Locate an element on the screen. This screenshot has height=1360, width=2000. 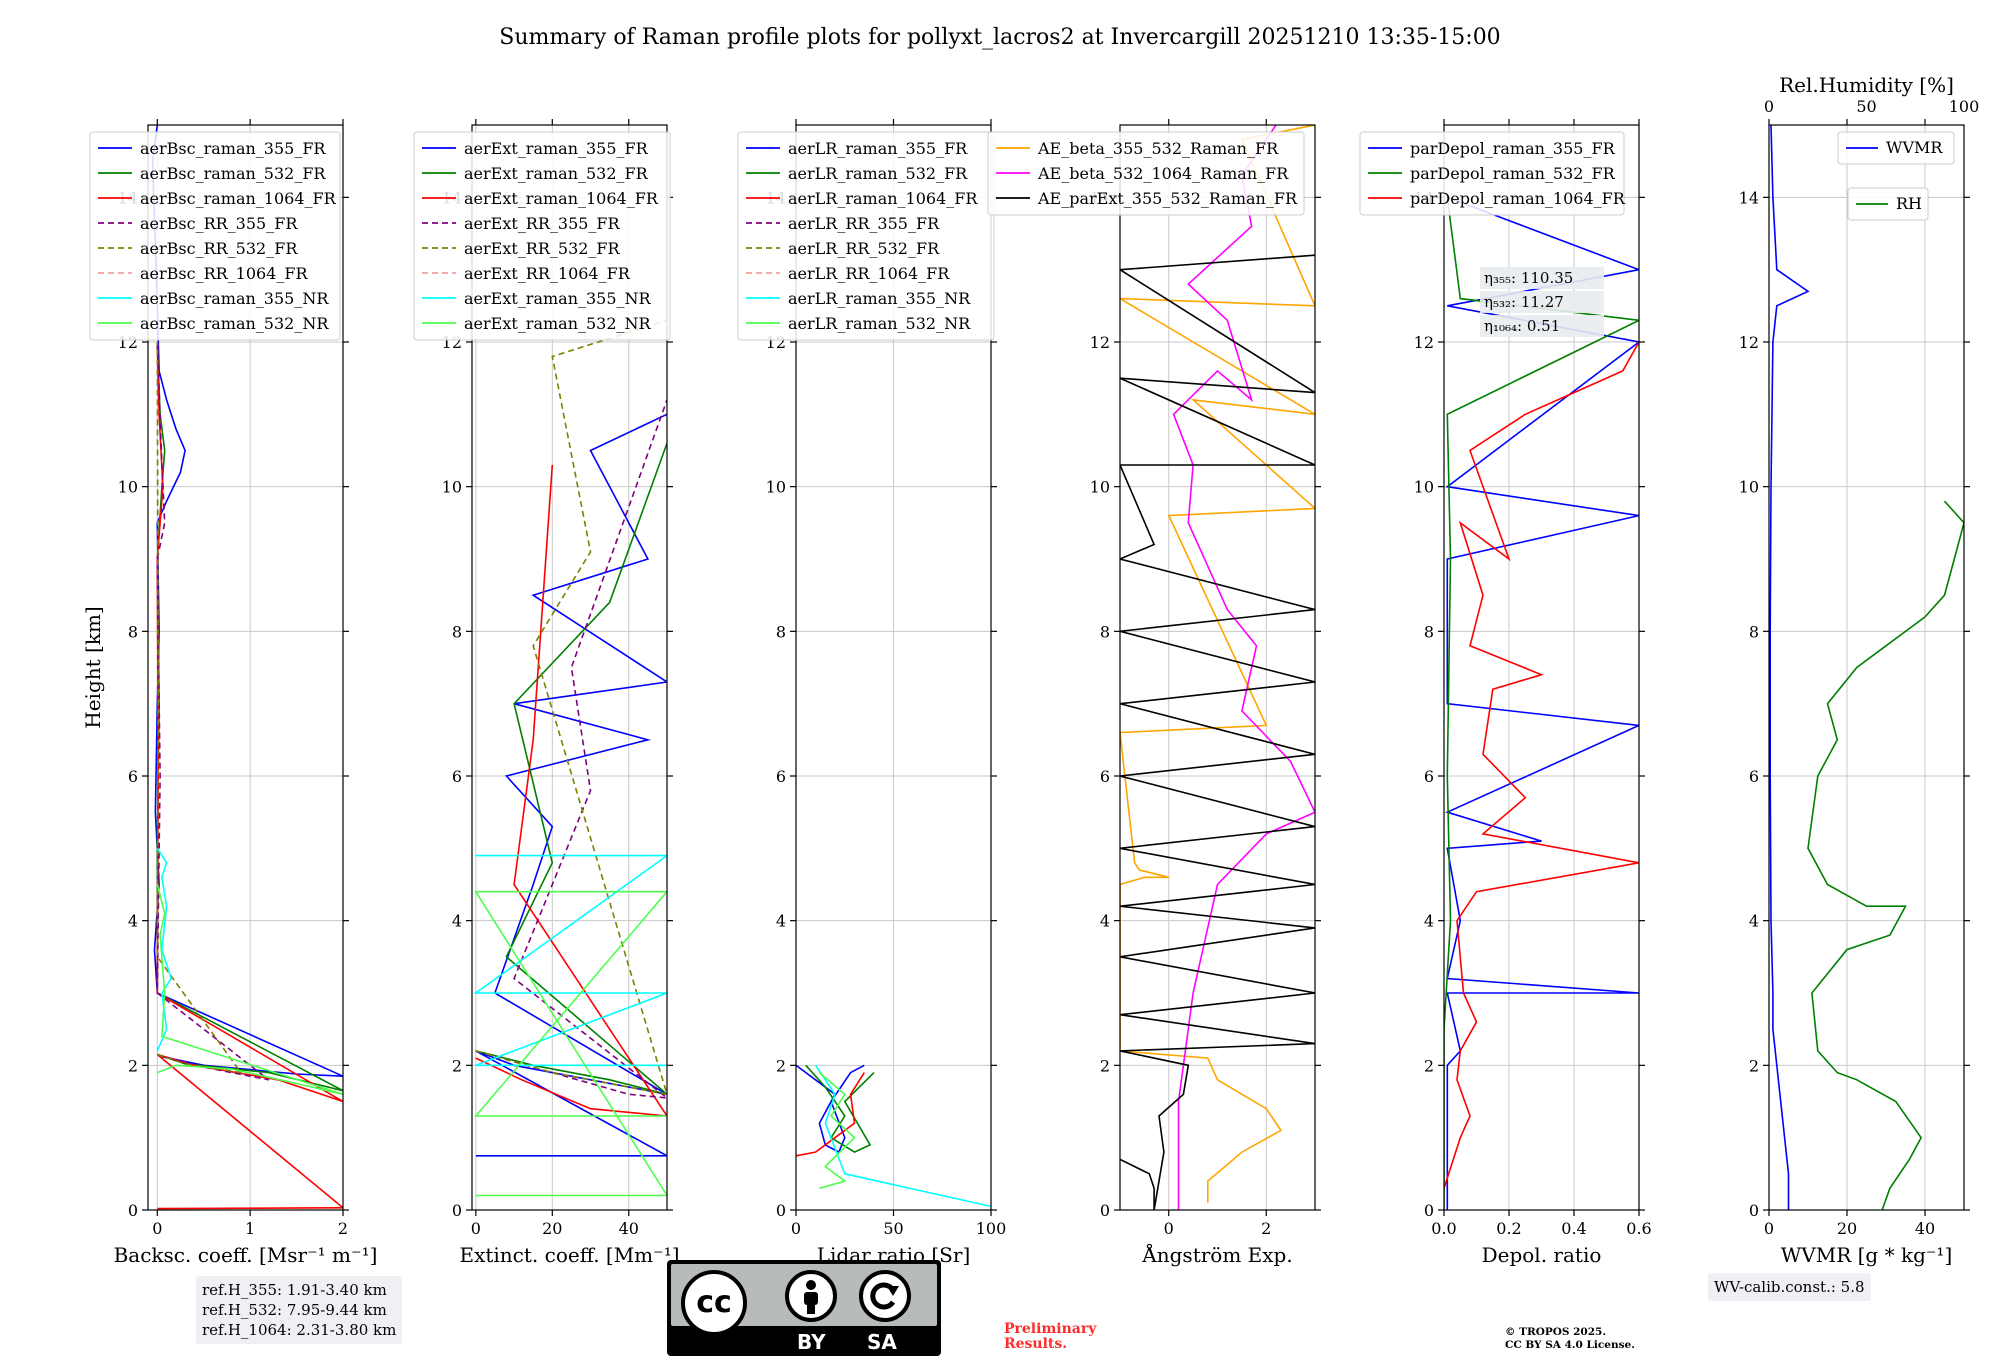
preliminary-notice: Preliminary Results. is located at coordinates (1050, 1337).